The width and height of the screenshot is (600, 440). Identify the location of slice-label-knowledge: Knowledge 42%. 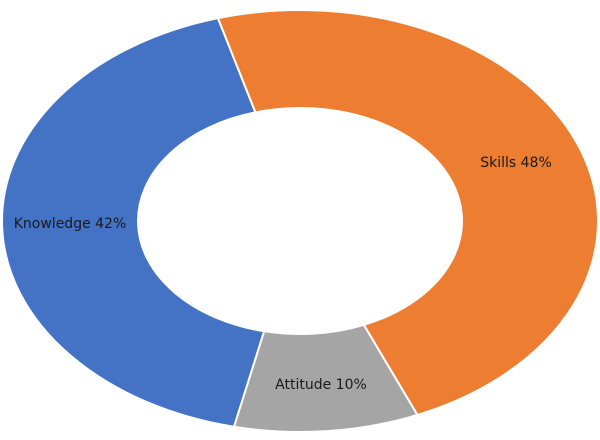
(70, 224).